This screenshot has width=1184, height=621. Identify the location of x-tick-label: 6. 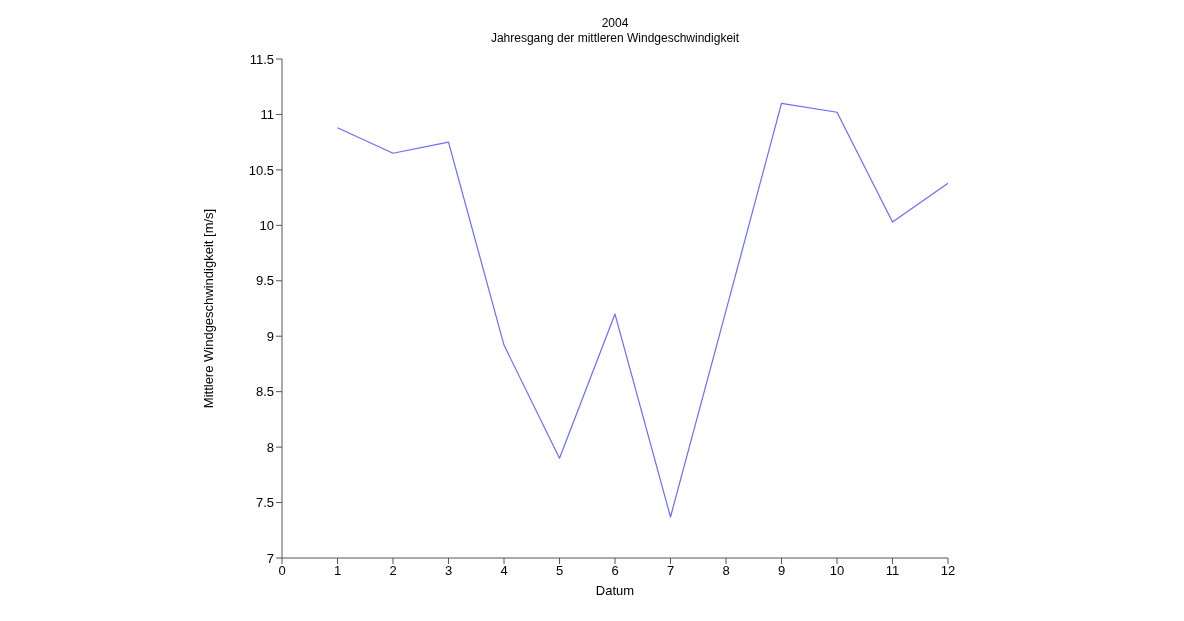
(615, 571).